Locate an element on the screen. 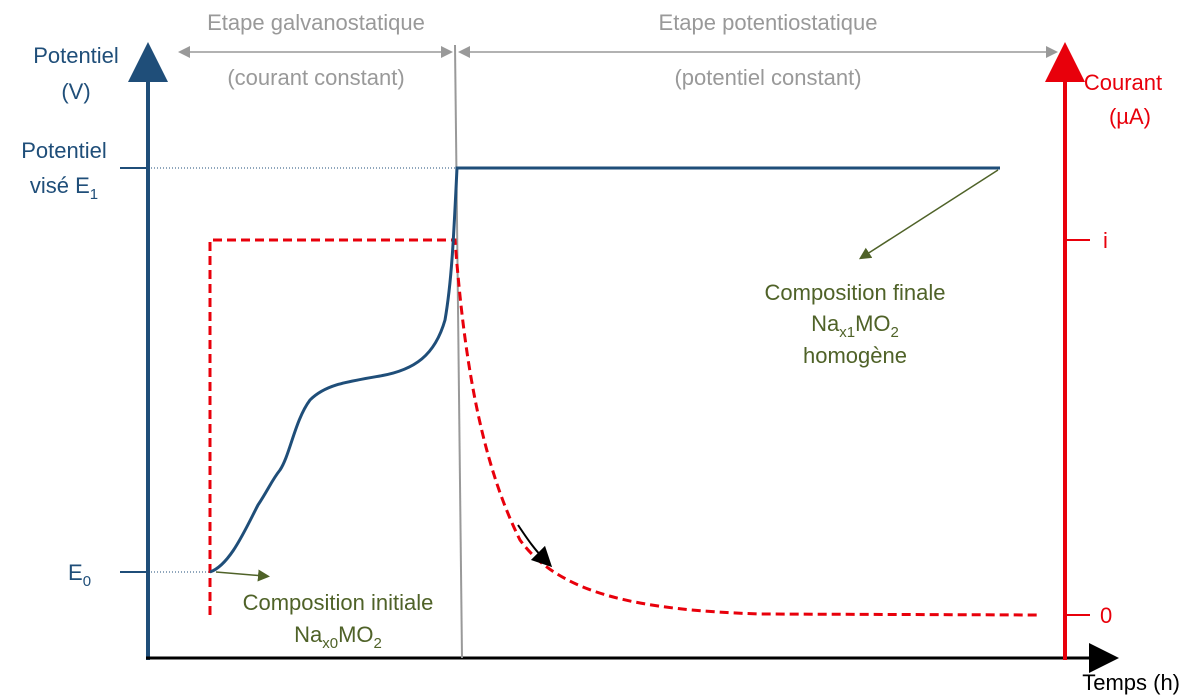 The image size is (1187, 698). annotation: homogène is located at coordinates (855, 355).